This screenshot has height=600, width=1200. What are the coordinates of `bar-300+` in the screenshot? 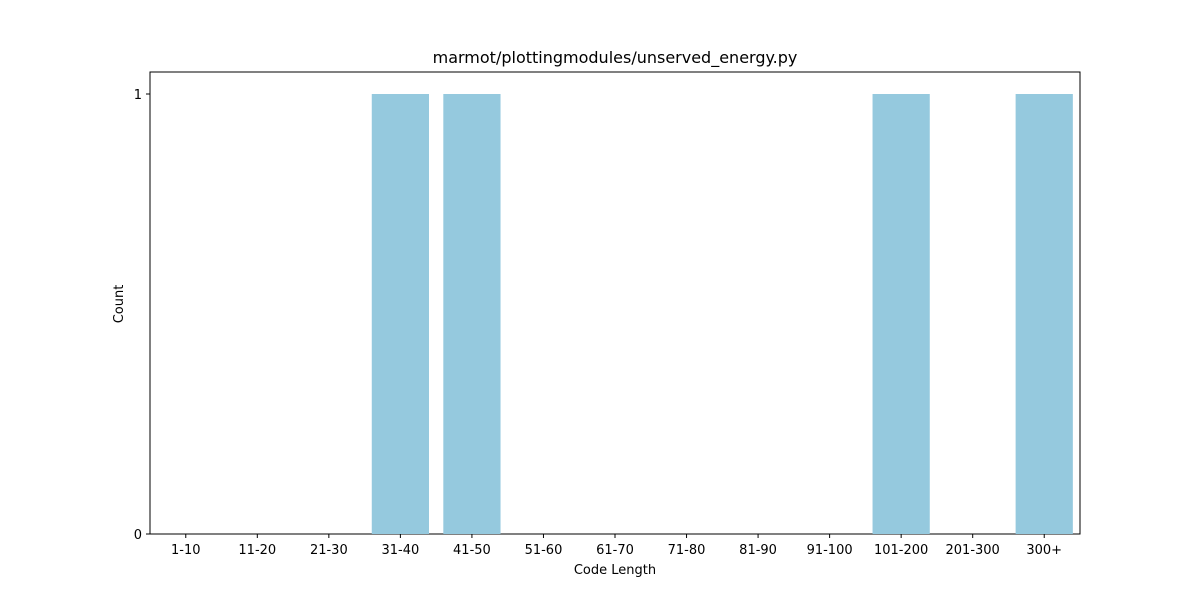 It's located at (1044, 314).